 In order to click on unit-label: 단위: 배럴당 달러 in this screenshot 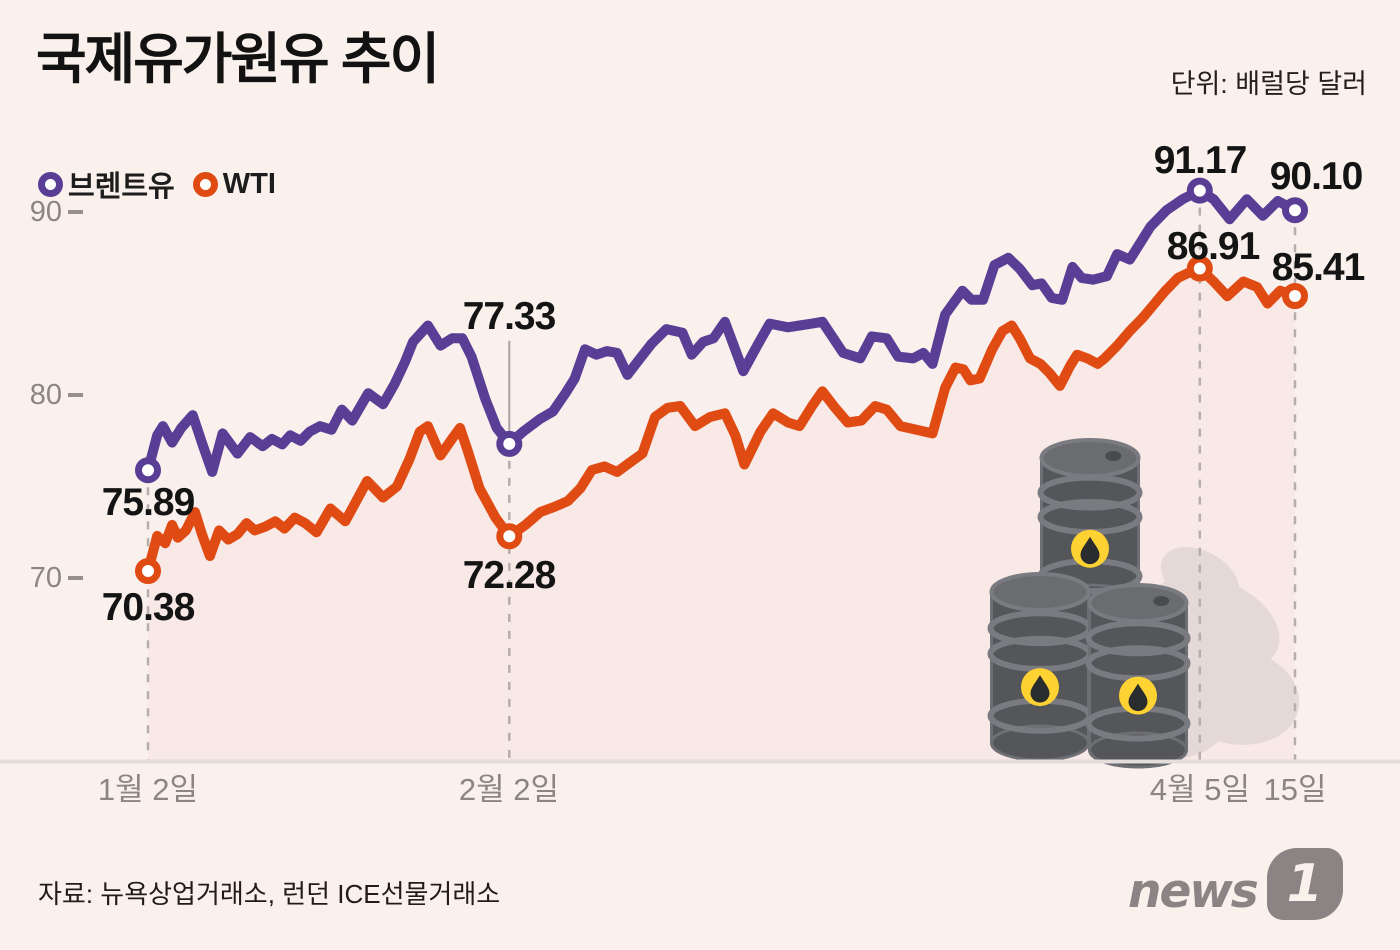, I will do `click(1268, 84)`.